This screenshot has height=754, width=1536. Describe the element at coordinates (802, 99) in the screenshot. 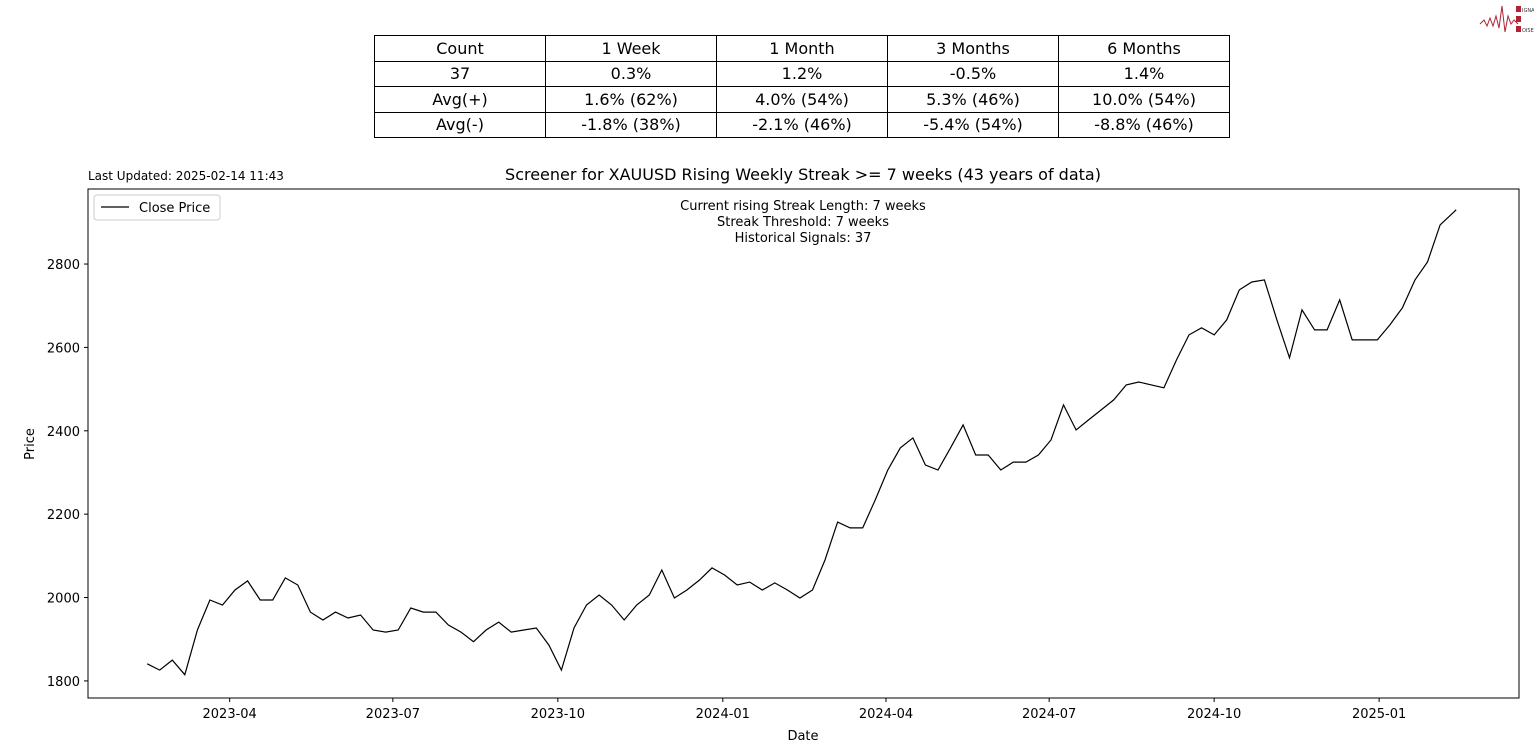

I see `table-cell: 4.0% (54%)` at that location.